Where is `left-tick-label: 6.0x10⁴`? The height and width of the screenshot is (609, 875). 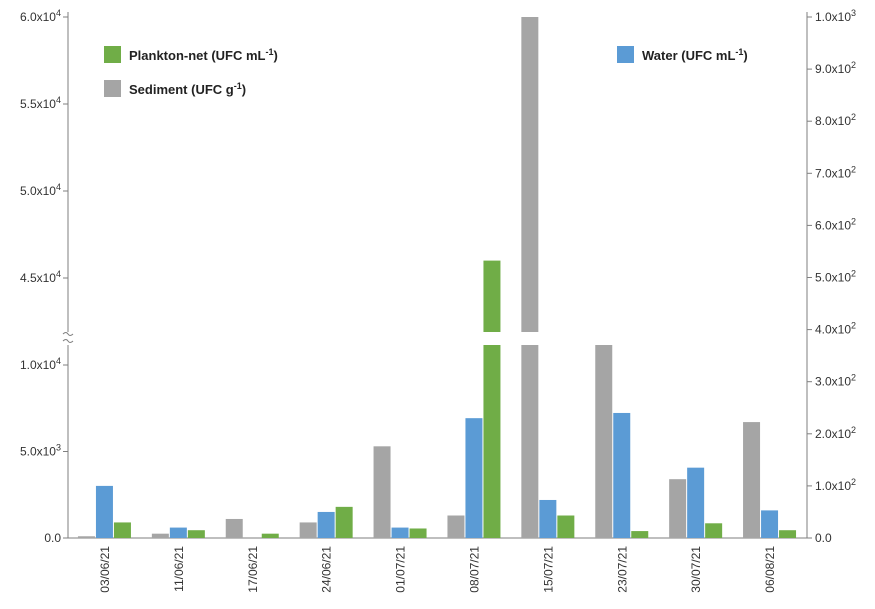
left-tick-label: 6.0x10⁴ is located at coordinates (40, 16).